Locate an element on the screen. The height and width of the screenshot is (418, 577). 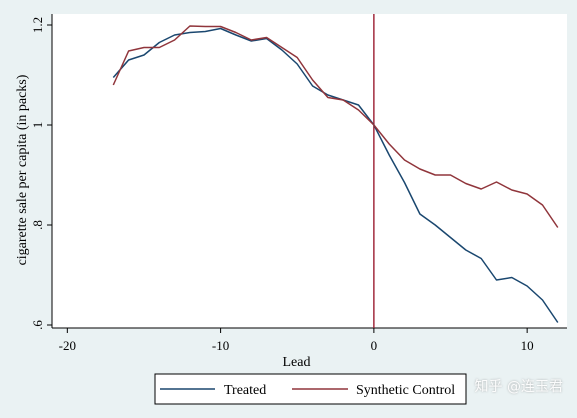
y-tick-label: .6 is located at coordinates (37, 325).